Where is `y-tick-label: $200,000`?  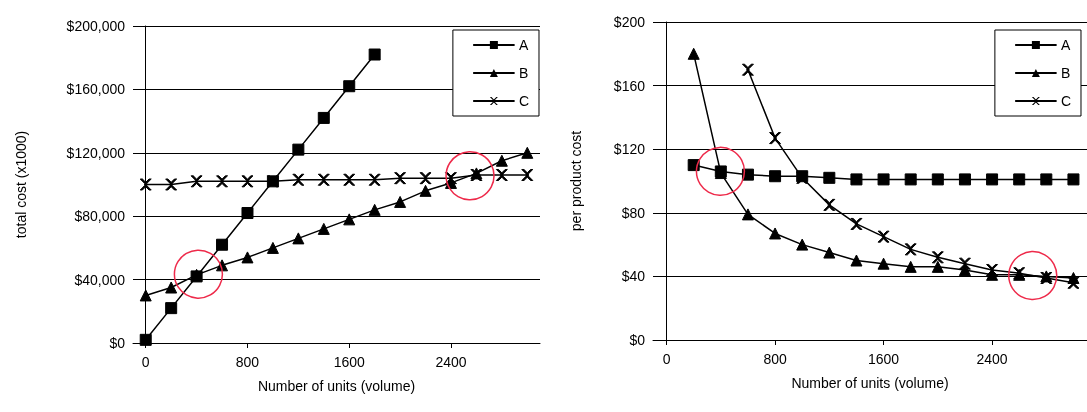
y-tick-label: $200,000 is located at coordinates (96, 26).